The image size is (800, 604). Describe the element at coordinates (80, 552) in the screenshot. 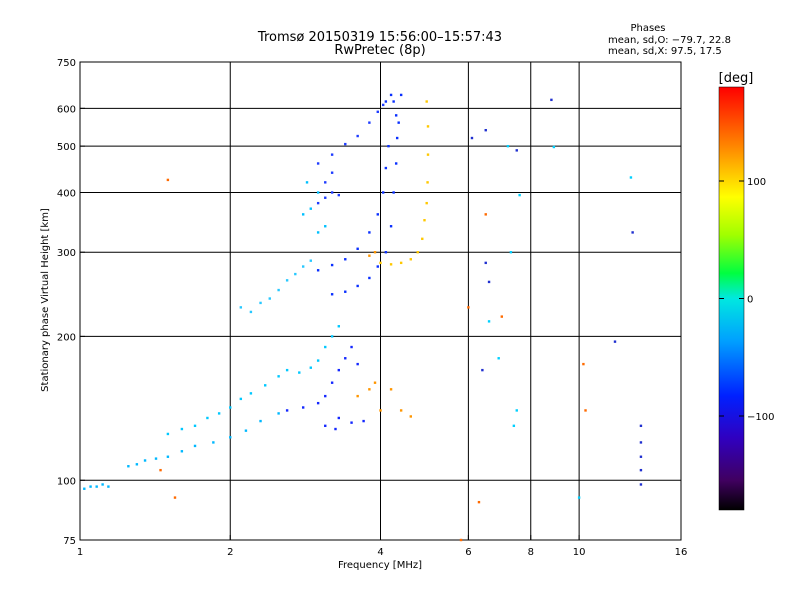

I see `x-tick-label: 1` at that location.